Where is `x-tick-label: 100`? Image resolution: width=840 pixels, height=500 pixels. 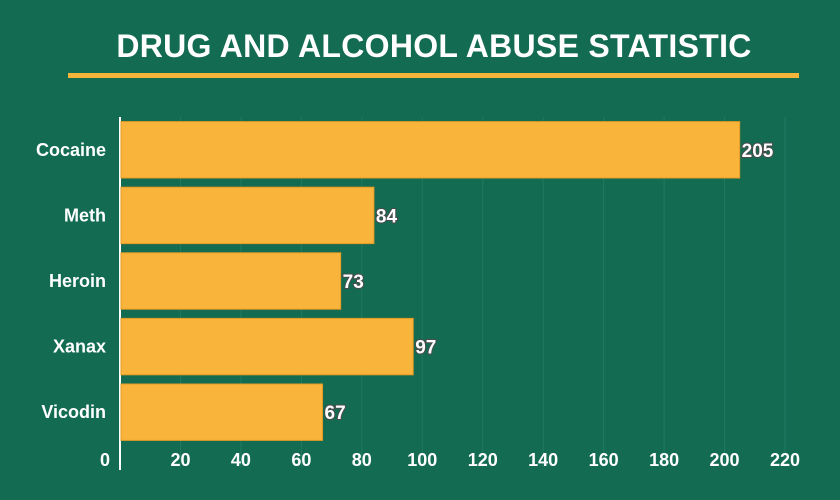
x-tick-label: 100 is located at coordinates (422, 460).